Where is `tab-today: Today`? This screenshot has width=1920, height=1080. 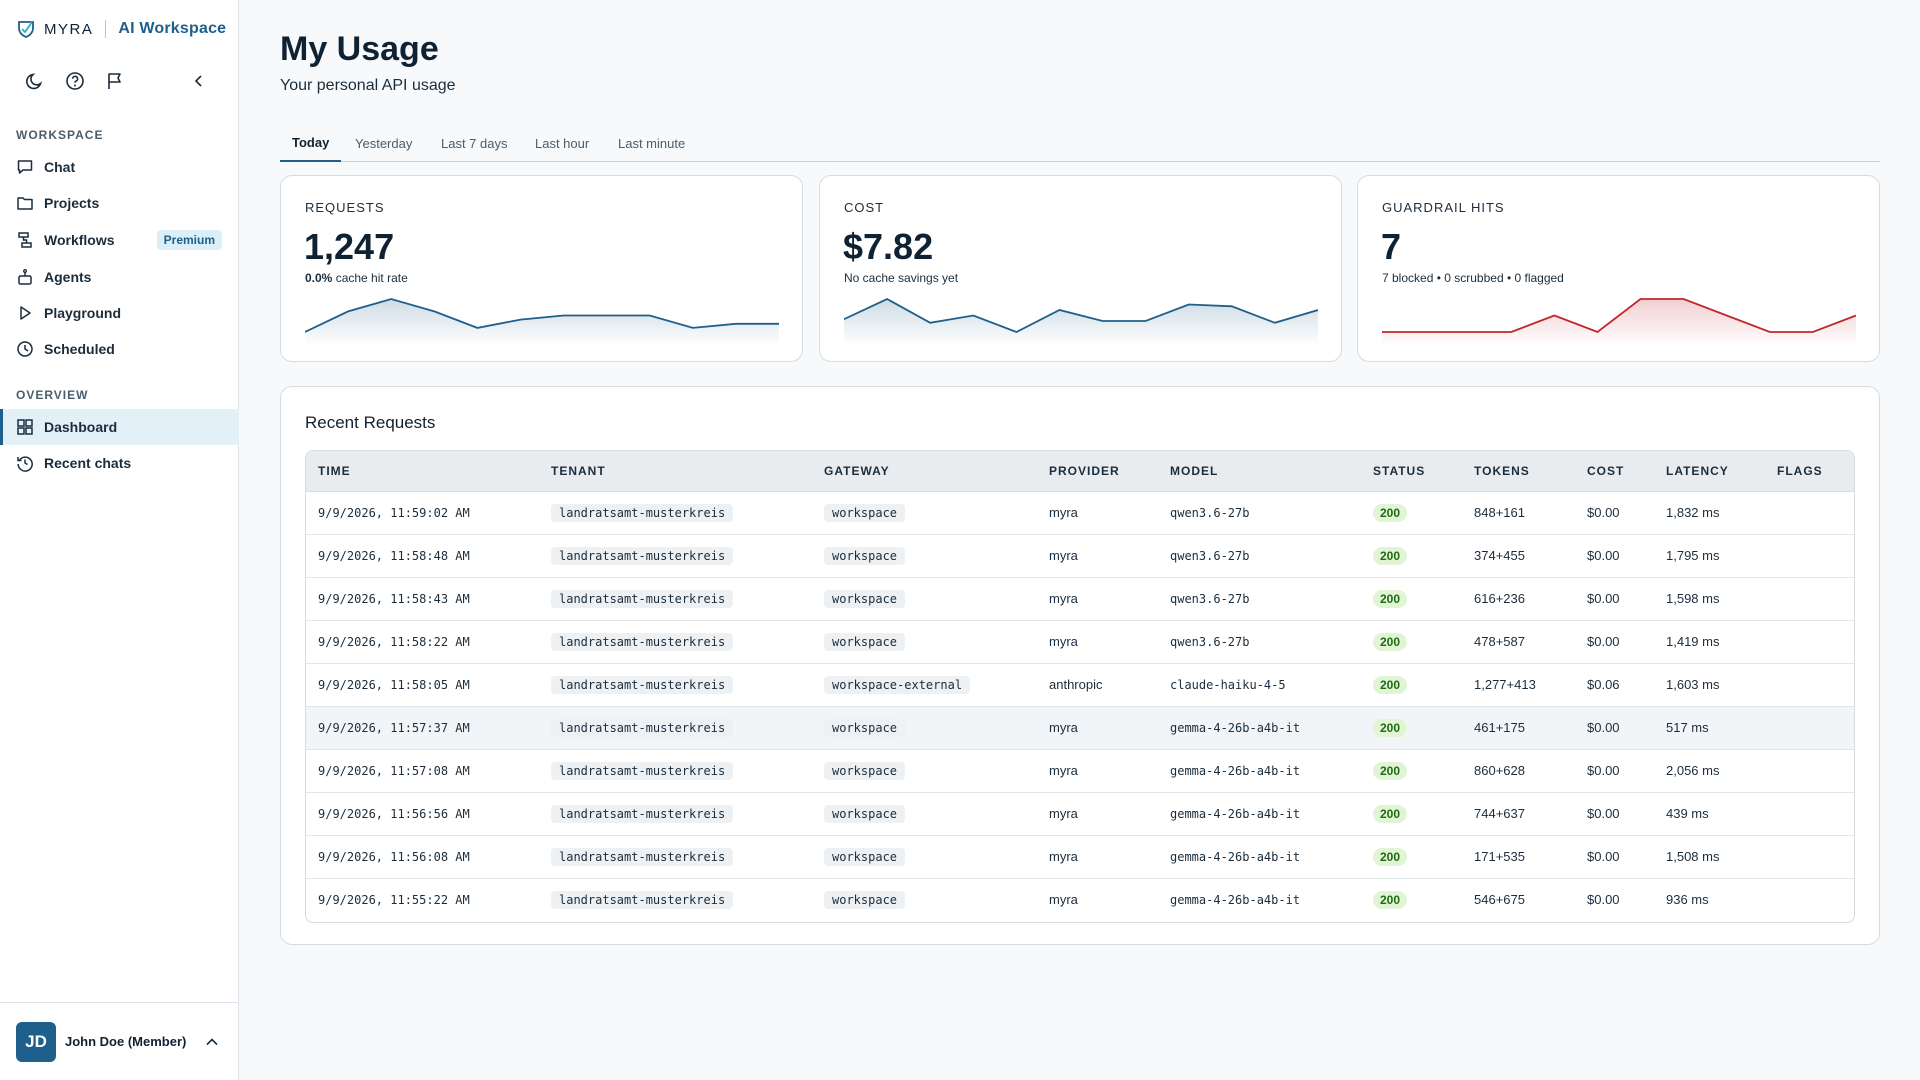 tab-today: Today is located at coordinates (311, 143).